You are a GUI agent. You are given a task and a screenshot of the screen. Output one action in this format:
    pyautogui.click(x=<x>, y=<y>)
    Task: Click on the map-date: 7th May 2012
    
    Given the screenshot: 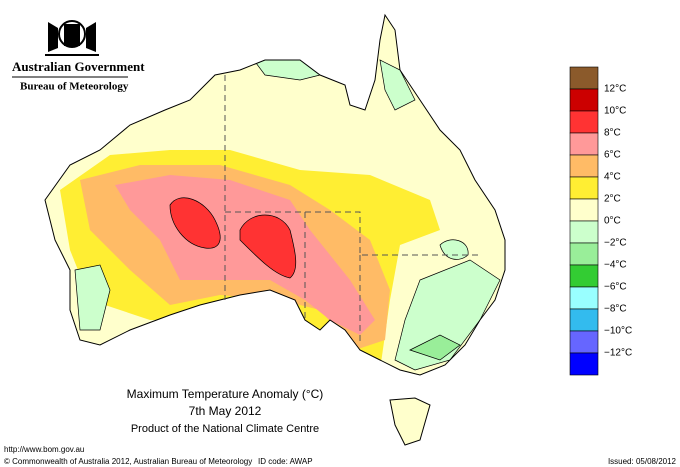 What is the action you would take?
    pyautogui.click(x=225, y=411)
    